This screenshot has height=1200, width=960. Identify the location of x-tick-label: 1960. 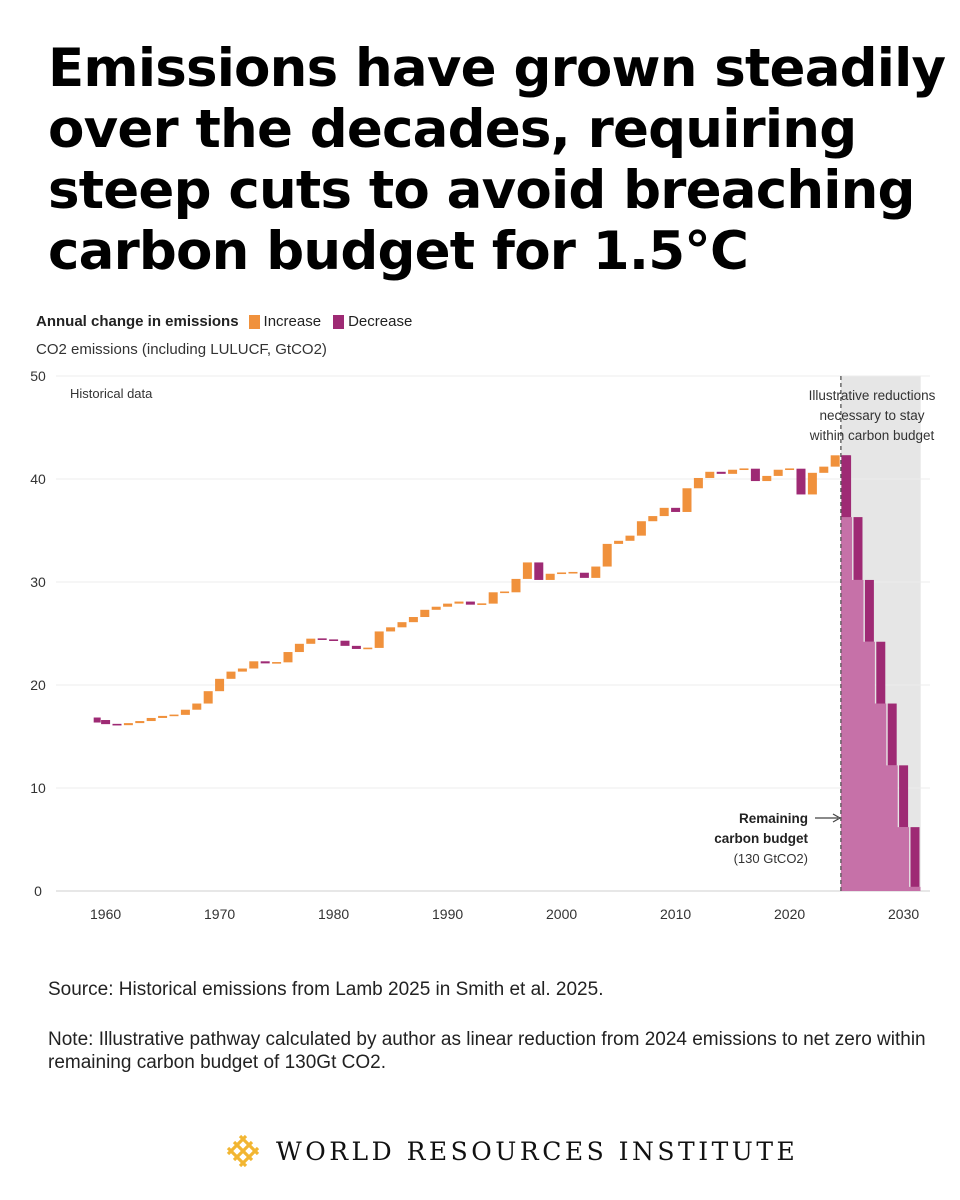
(105, 914).